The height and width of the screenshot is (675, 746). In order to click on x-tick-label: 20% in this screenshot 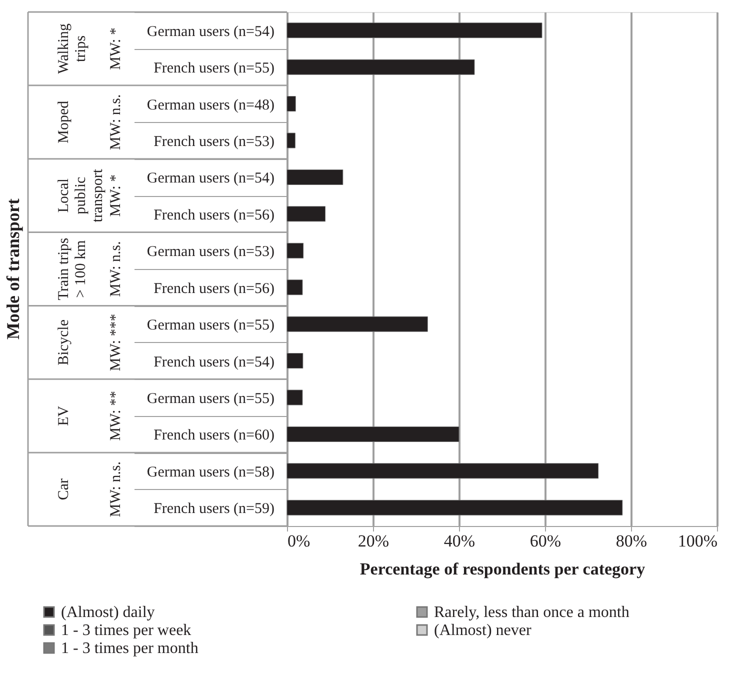, I will do `click(374, 541)`.